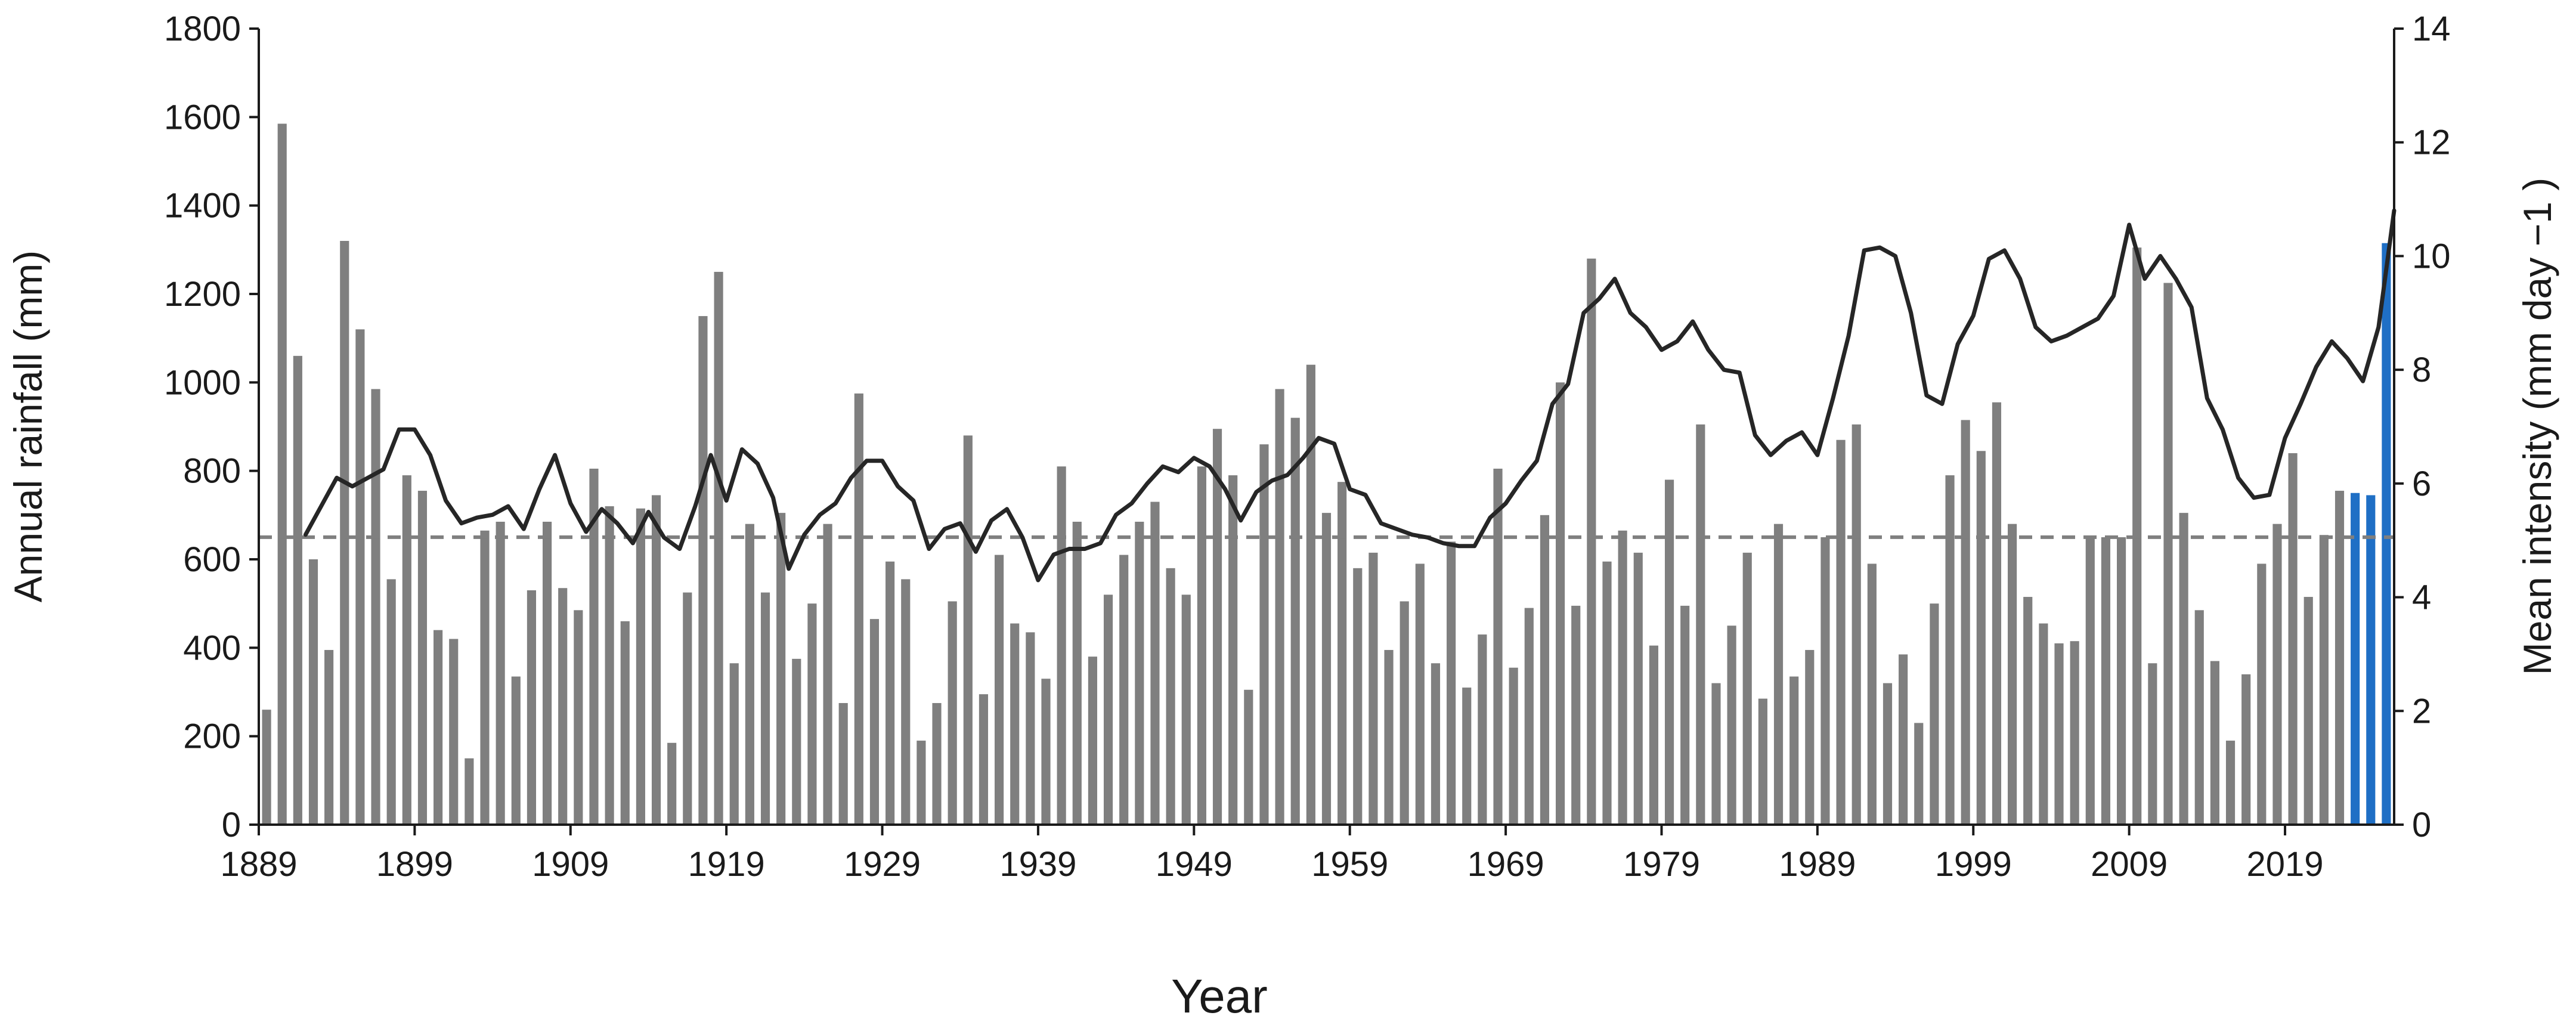 Image resolution: width=2576 pixels, height=1028 pixels. What do you see at coordinates (2431, 143) in the screenshot?
I see `y-right-tick-label: 12` at bounding box center [2431, 143].